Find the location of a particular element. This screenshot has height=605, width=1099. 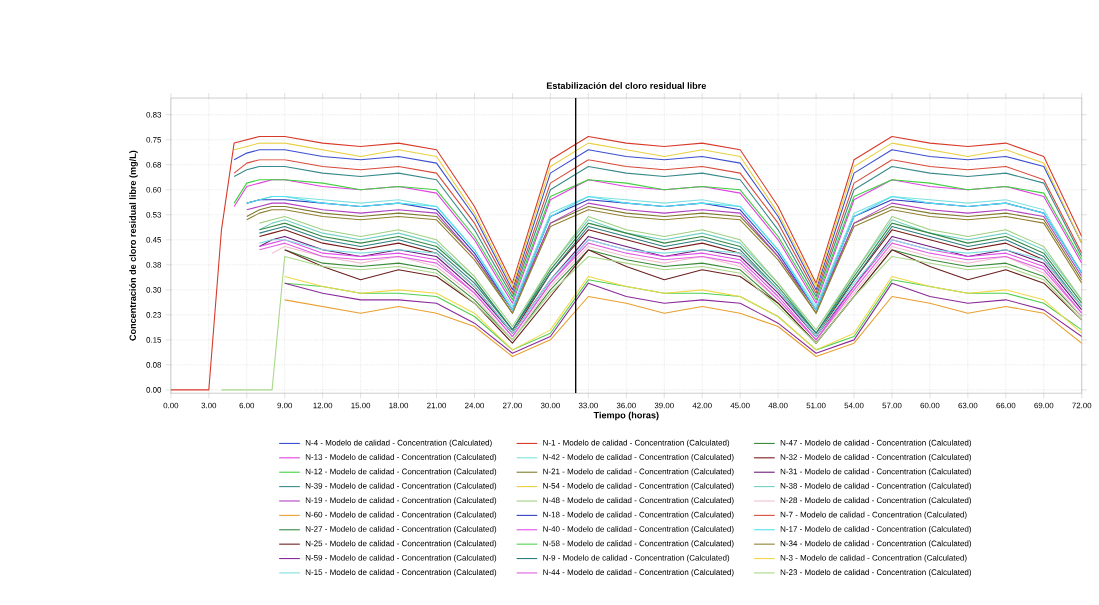

legend-label: N-44 - Modelo de calidad - Concentration (Calculated) is located at coordinates (638, 573).